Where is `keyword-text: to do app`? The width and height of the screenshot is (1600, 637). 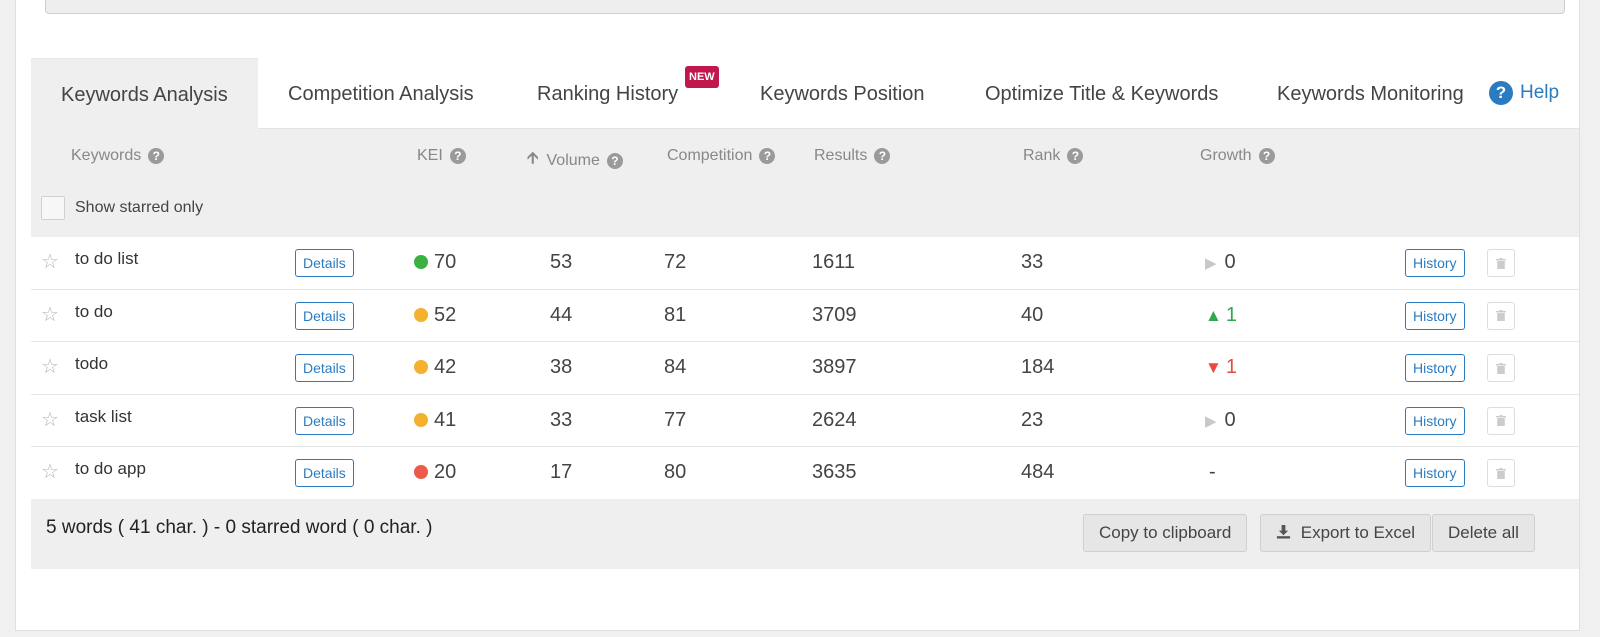
keyword-text: to do app is located at coordinates (110, 468).